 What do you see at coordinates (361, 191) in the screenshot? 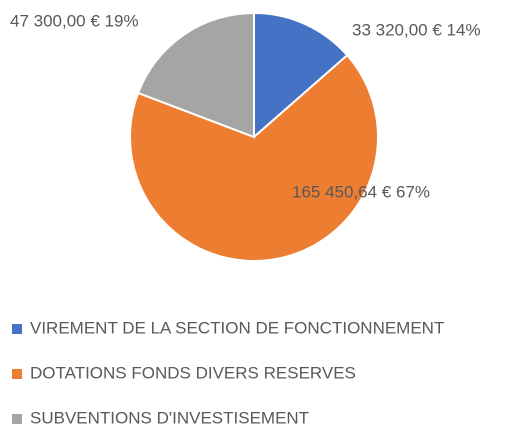
I see `data-label: 165 450,64 € 67%` at bounding box center [361, 191].